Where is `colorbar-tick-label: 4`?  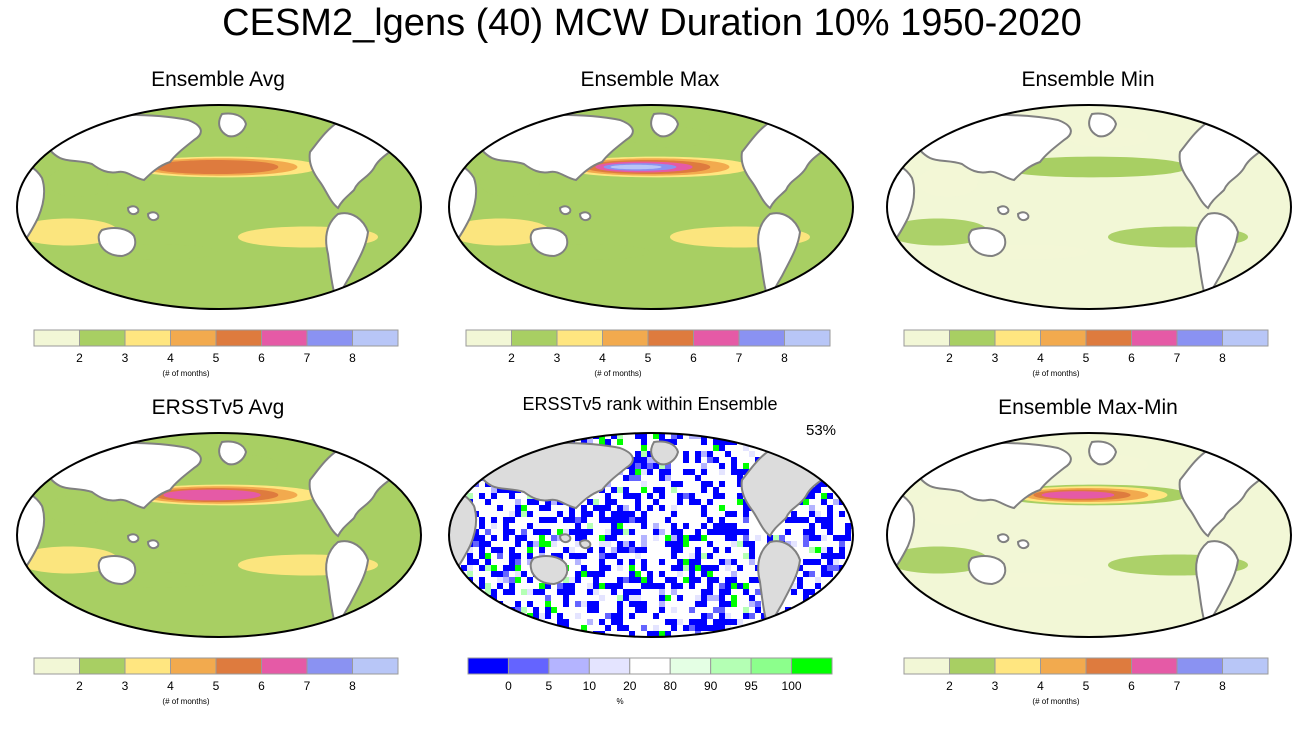 colorbar-tick-label: 4 is located at coordinates (170, 686).